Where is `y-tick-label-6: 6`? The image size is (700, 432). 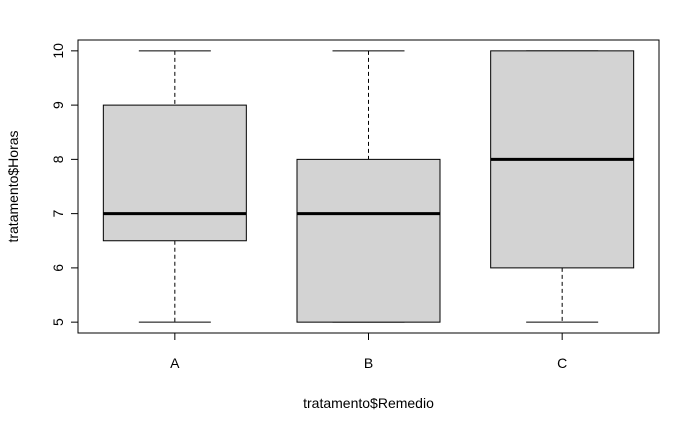 y-tick-label-6: 6 is located at coordinates (58, 268).